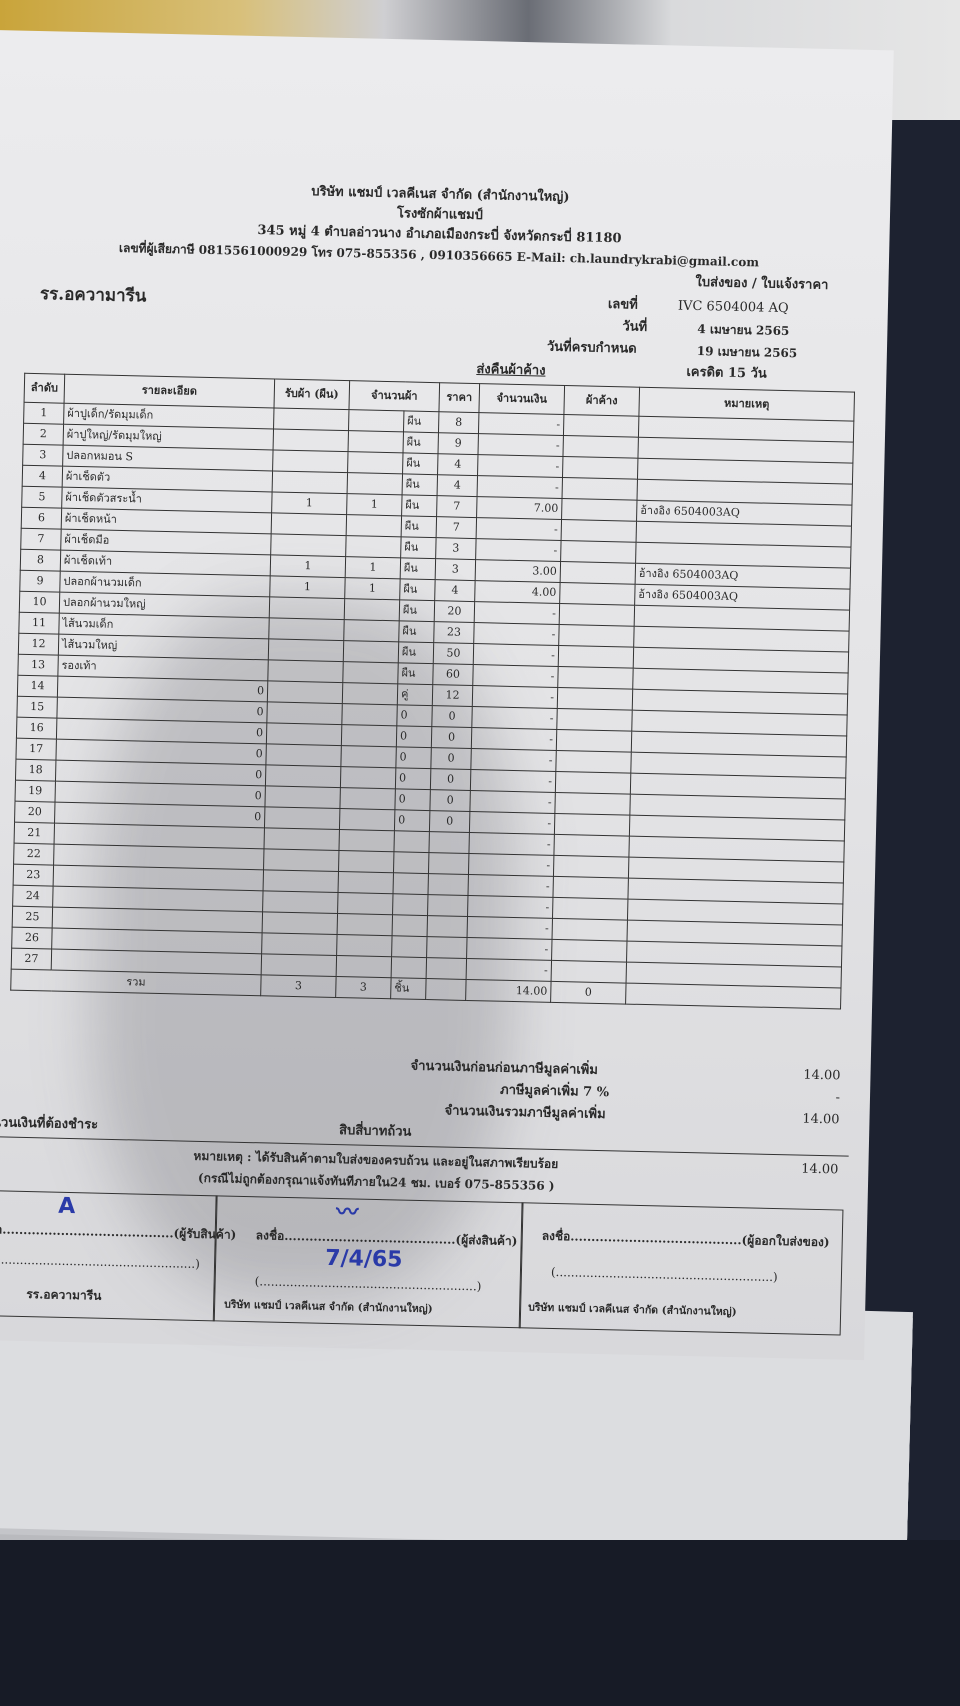 The image size is (960, 1706). Describe the element at coordinates (458, 422) in the screenshot. I see `row-price: 8` at that location.